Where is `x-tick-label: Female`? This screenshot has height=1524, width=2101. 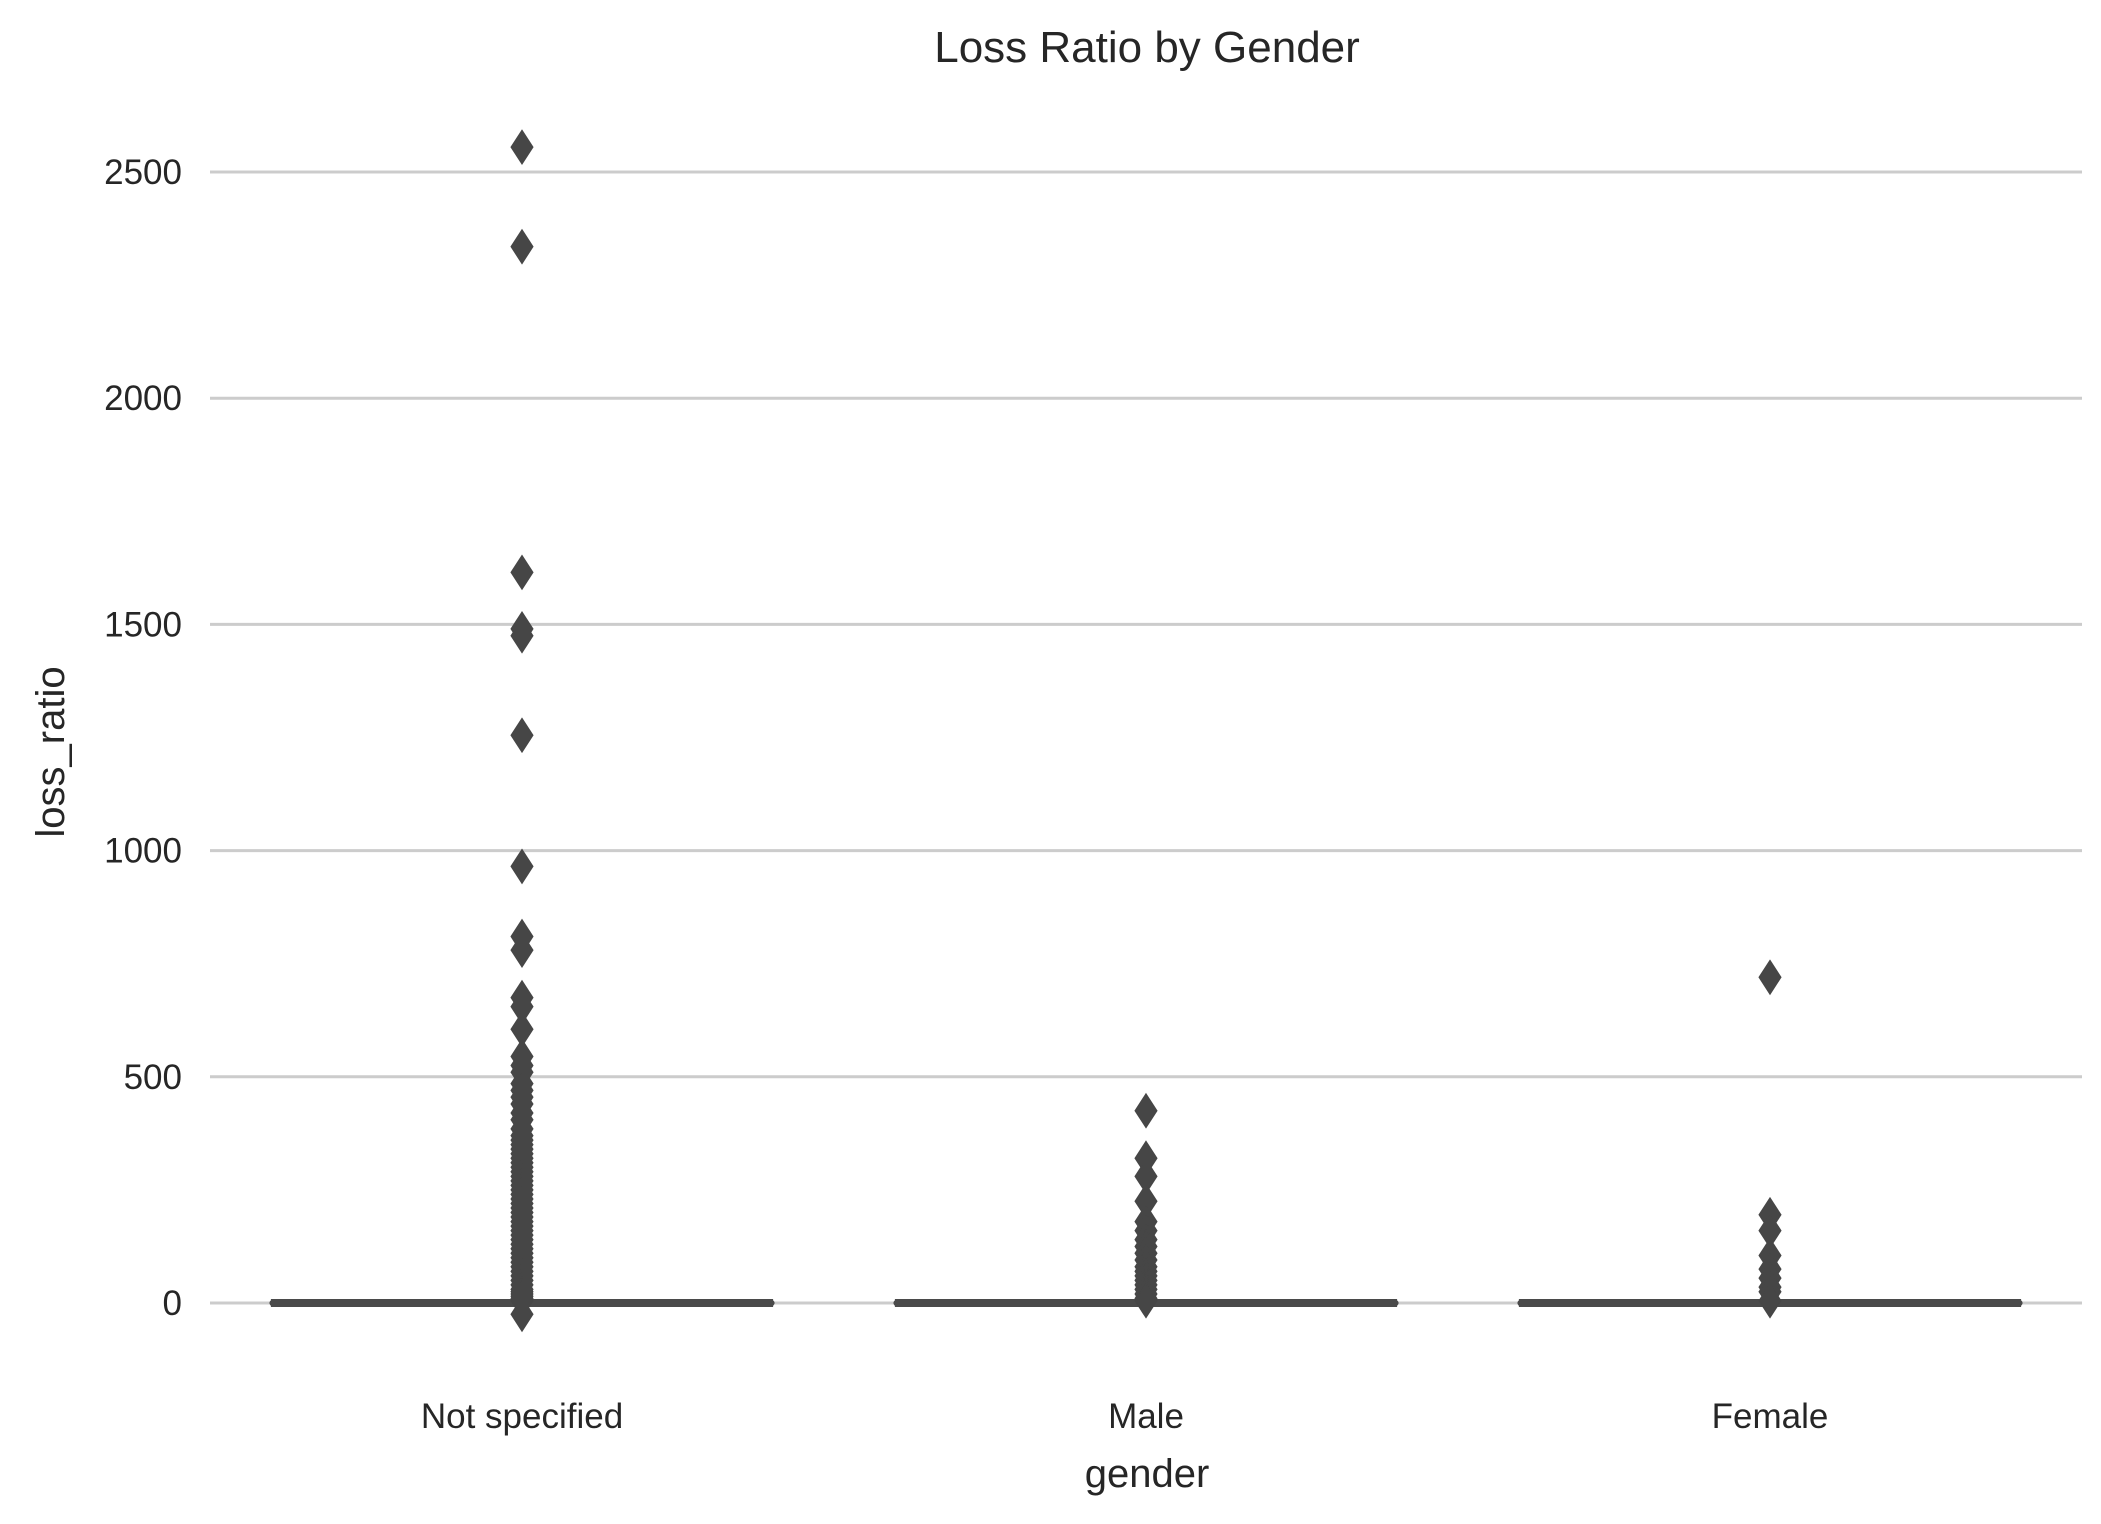 x-tick-label: Female is located at coordinates (1770, 1416).